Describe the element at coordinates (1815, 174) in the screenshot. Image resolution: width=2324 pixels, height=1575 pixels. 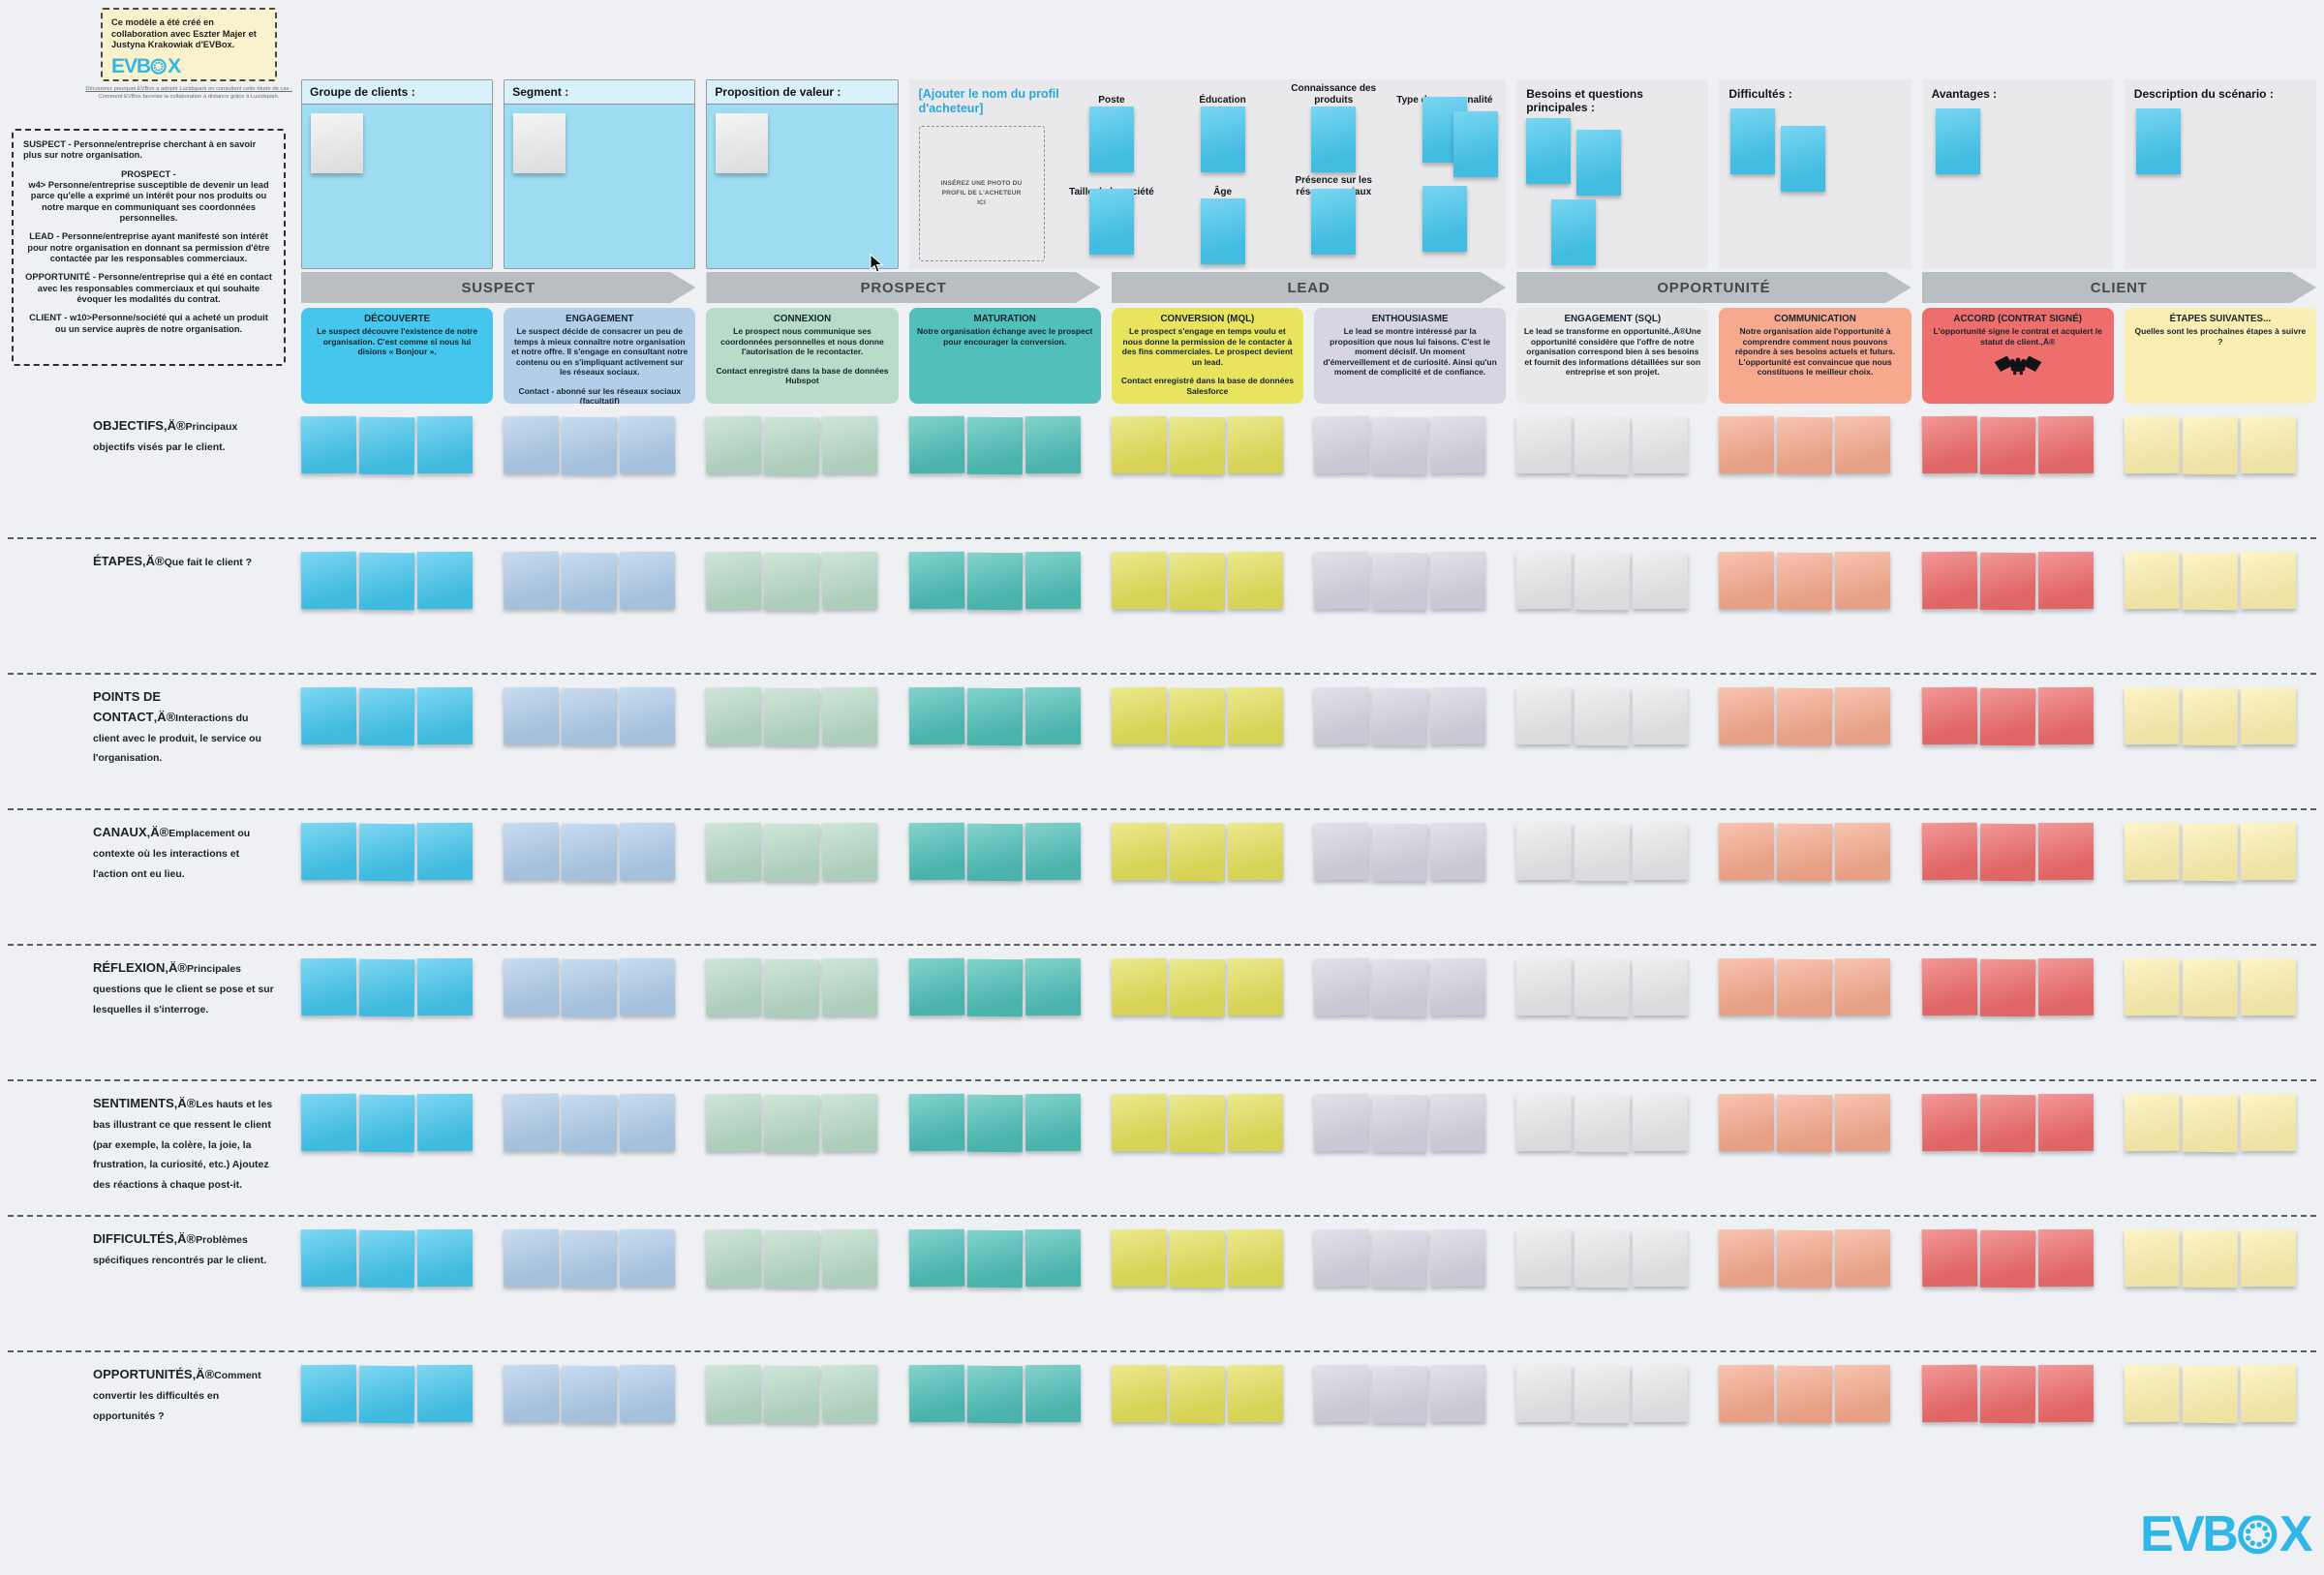
I see `difficultes-panel: Difficultés :` at that location.